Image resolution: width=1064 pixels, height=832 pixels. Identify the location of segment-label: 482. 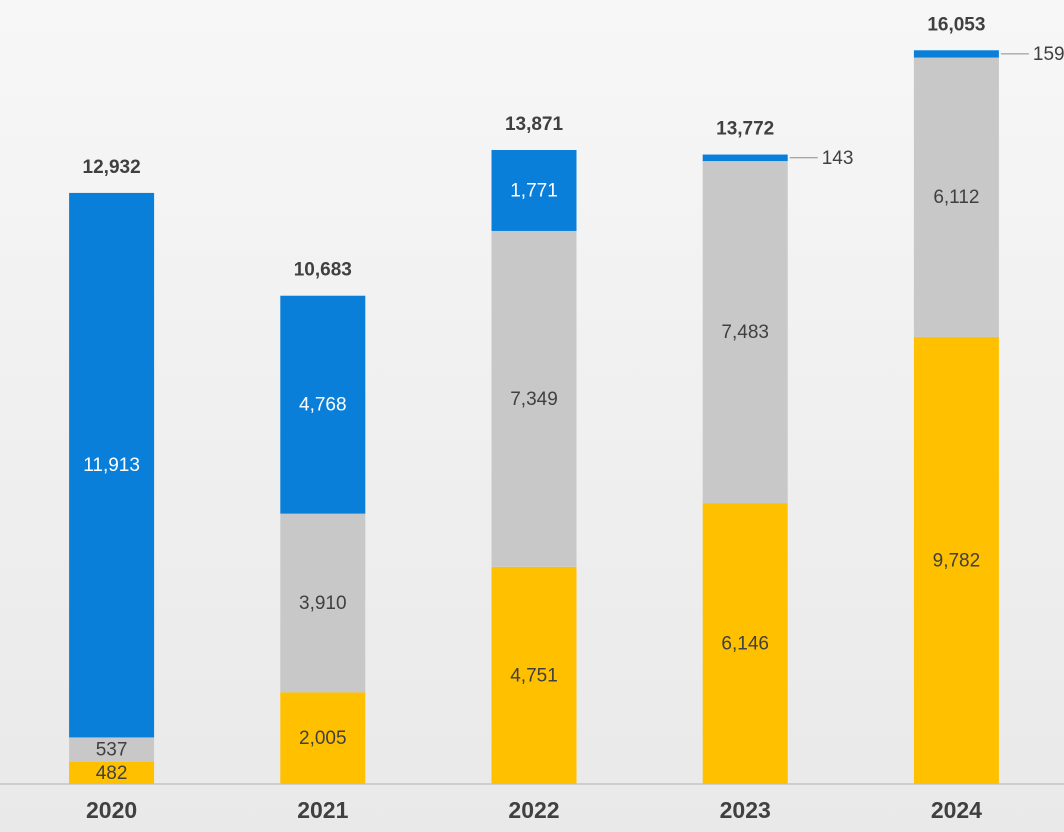
(112, 773).